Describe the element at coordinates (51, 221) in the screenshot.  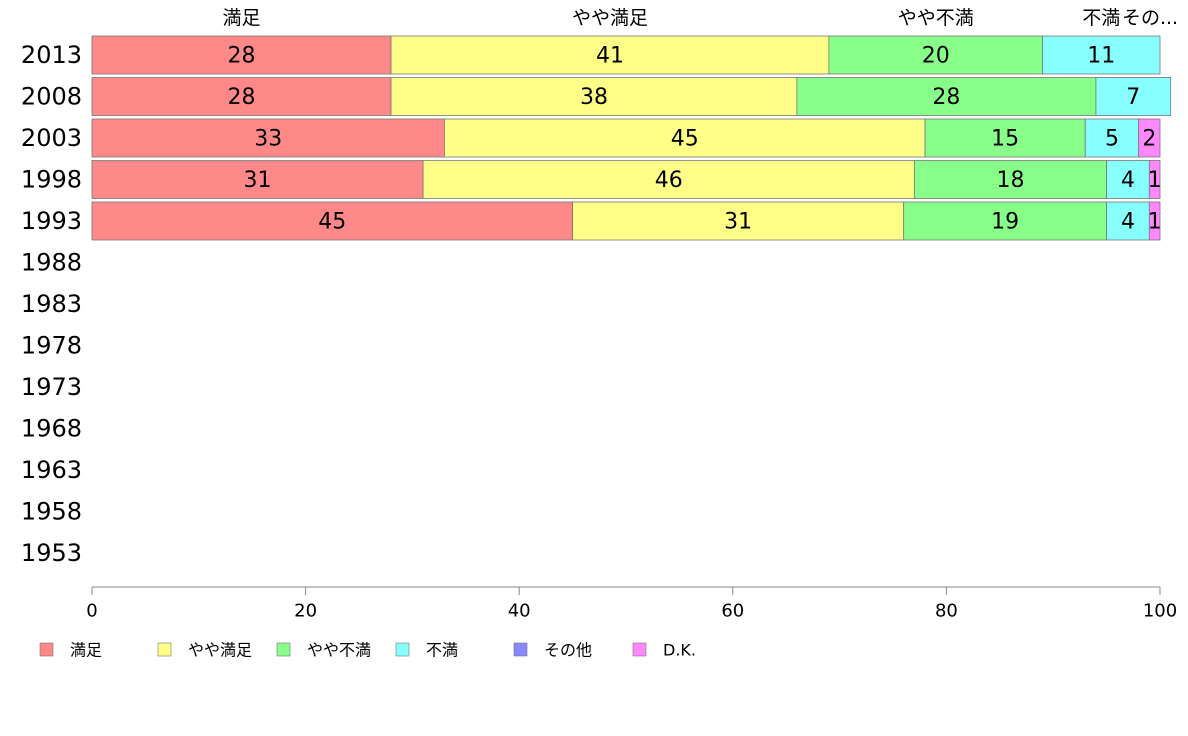
I see `category-label: 1993` at that location.